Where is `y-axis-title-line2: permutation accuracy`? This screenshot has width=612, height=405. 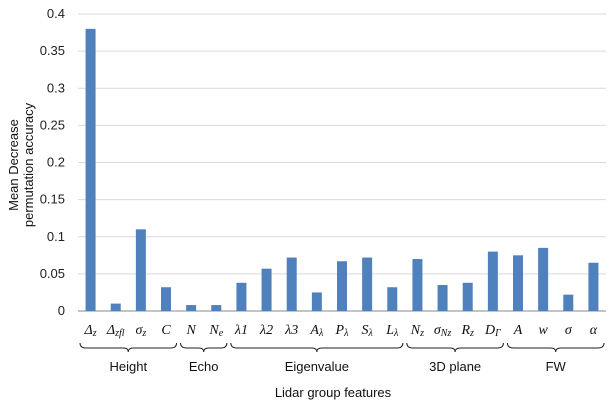
y-axis-title-line2: permutation accuracy is located at coordinates (28, 164).